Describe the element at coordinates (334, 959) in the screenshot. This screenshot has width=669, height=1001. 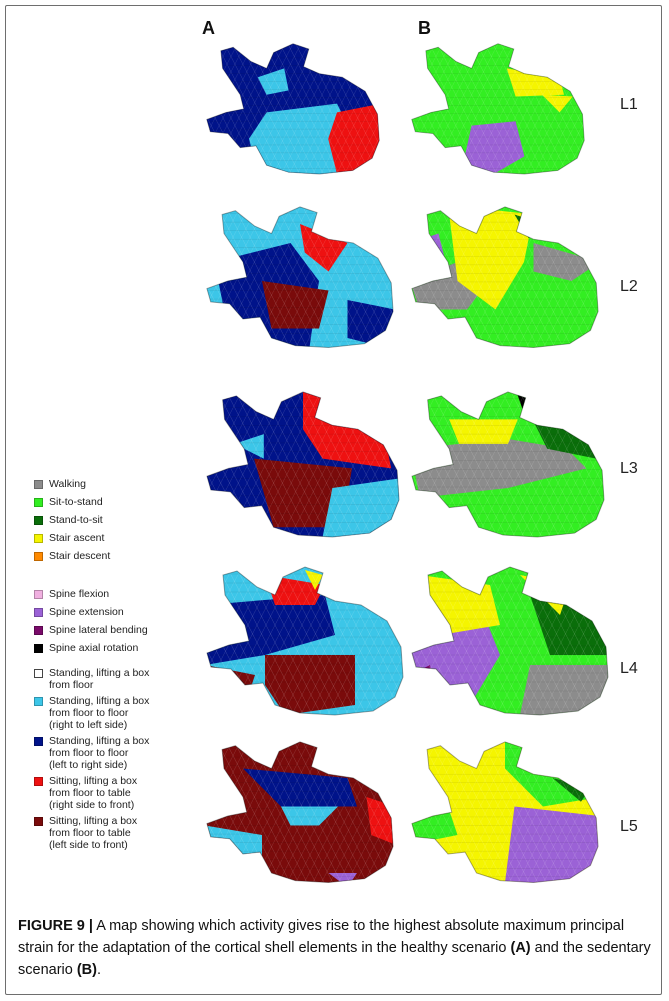
I see `caption-text-2: and the sedentary scenario` at that location.